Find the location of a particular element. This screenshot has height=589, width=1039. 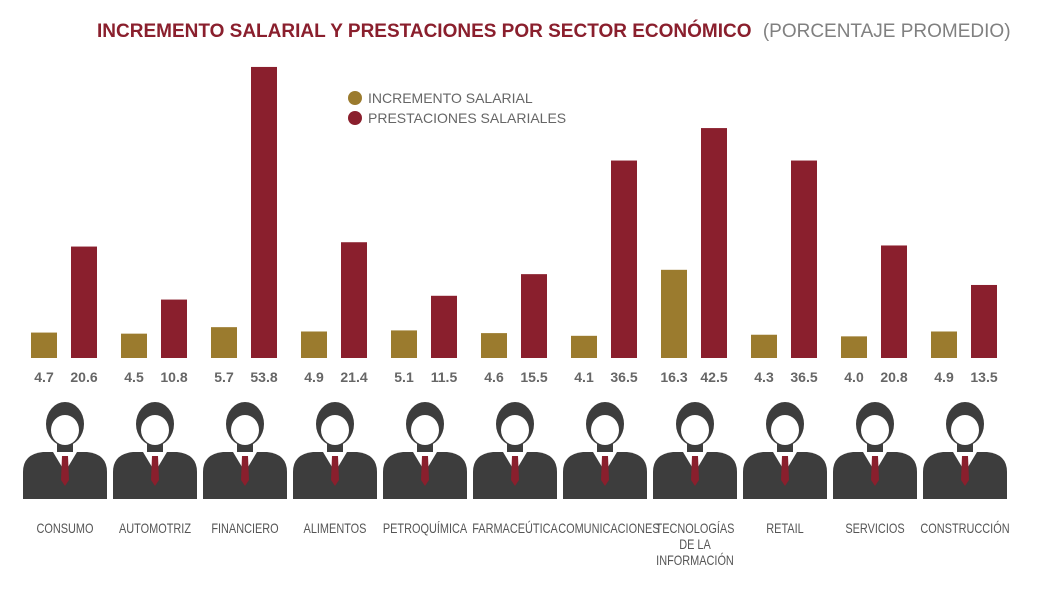

value-label: 5.1 is located at coordinates (404, 377).